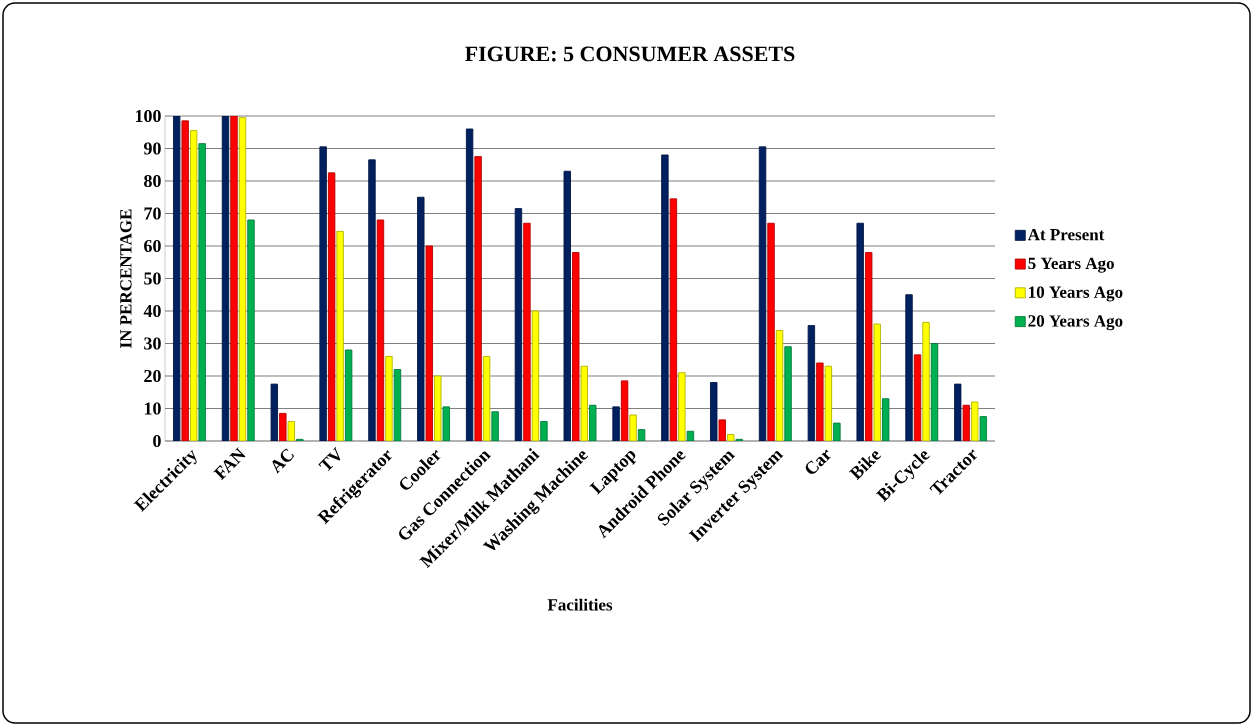  Describe the element at coordinates (818, 461) in the screenshot. I see `x-tick-label: Car` at that location.